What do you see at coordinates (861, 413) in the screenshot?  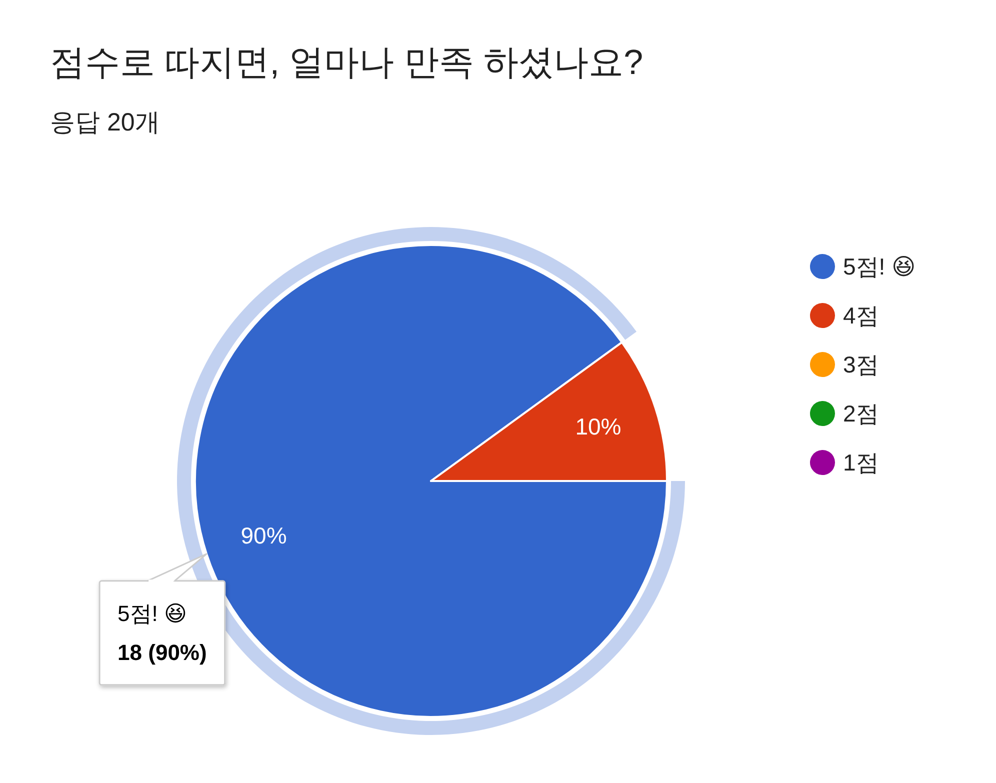 I see `legend-label: 2점` at bounding box center [861, 413].